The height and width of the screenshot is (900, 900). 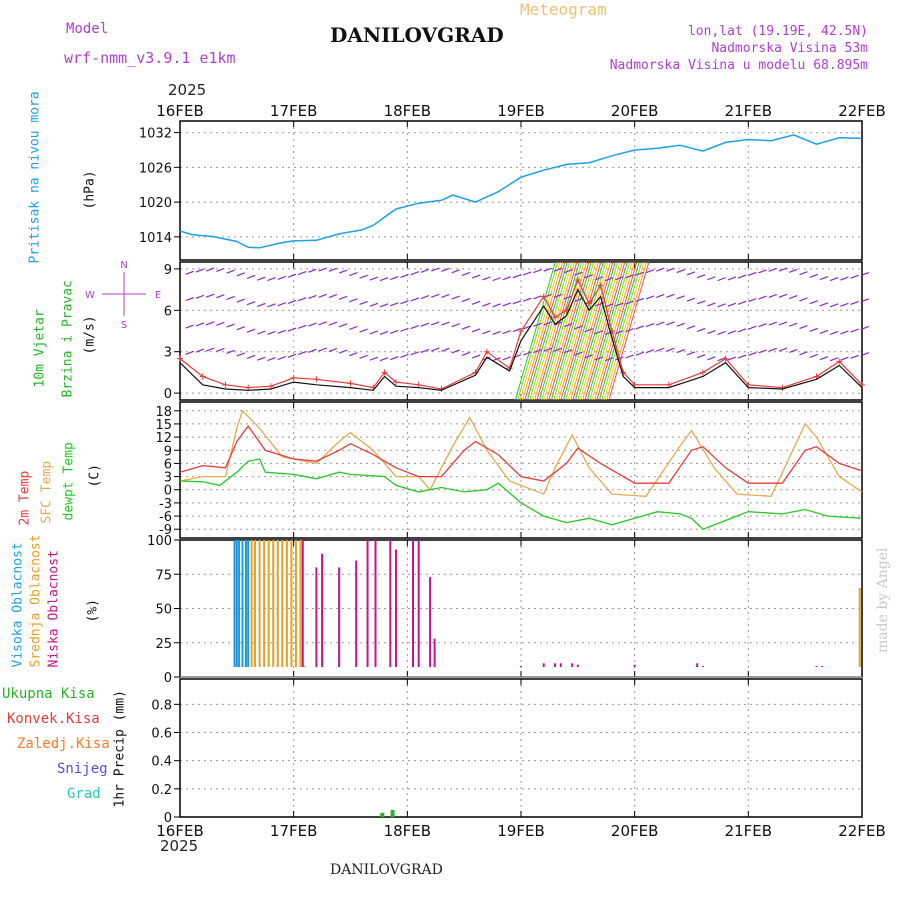 What do you see at coordinates (179, 111) in the screenshot?
I see `date-label-top: 16FEB` at bounding box center [179, 111].